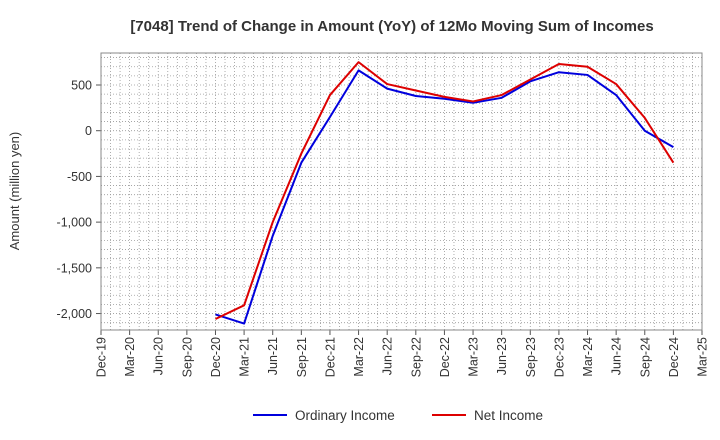  I want to click on x-tick-label: Jun-24, so click(617, 356).